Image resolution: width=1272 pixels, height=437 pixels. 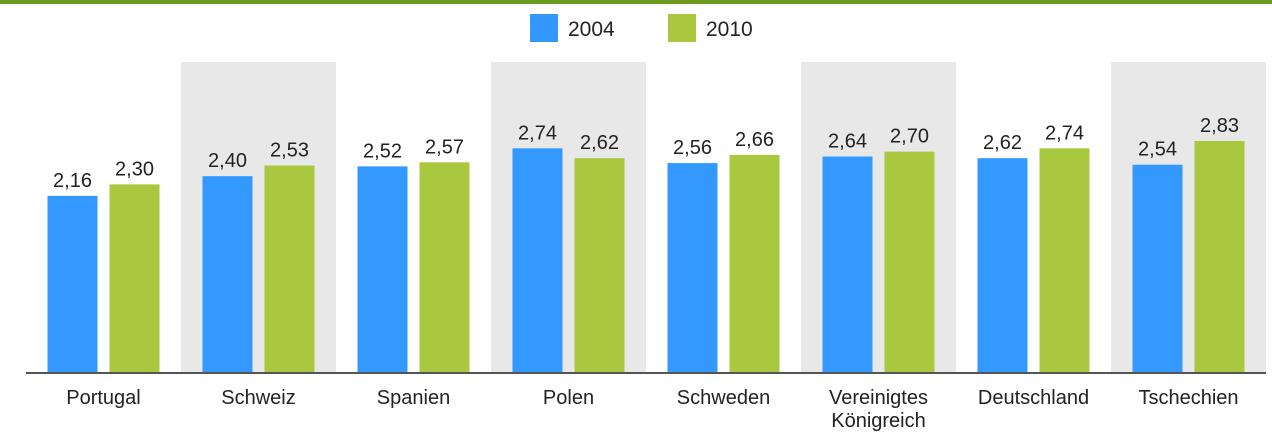 What do you see at coordinates (636, 2) in the screenshot?
I see `top-frame-line` at bounding box center [636, 2].